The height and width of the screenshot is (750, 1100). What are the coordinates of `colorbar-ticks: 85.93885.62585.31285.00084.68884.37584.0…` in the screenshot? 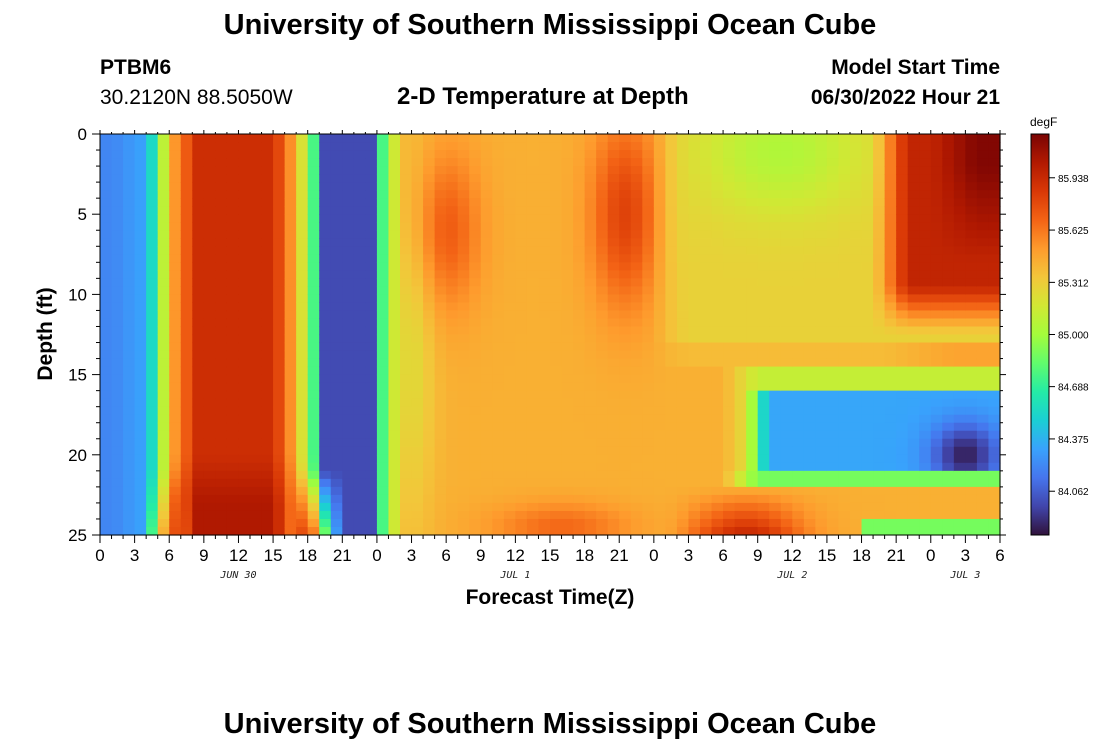 It's located at (1069, 336).